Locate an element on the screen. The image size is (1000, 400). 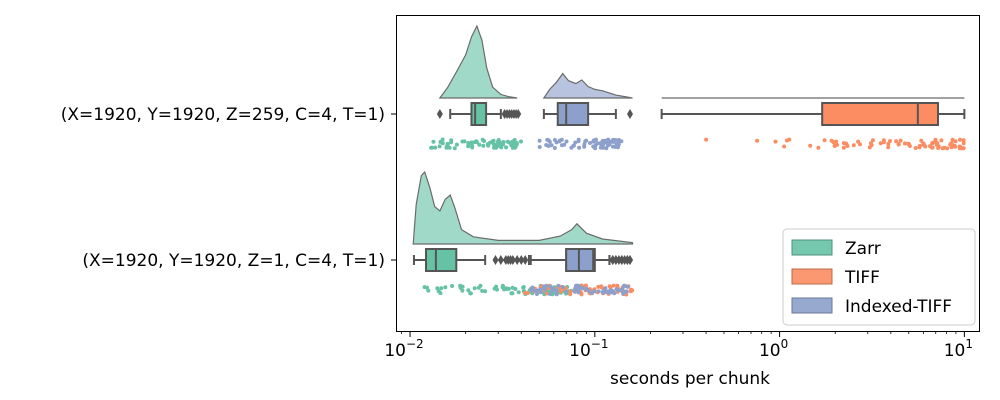
legend-swatch-tiff is located at coordinates (812, 276).